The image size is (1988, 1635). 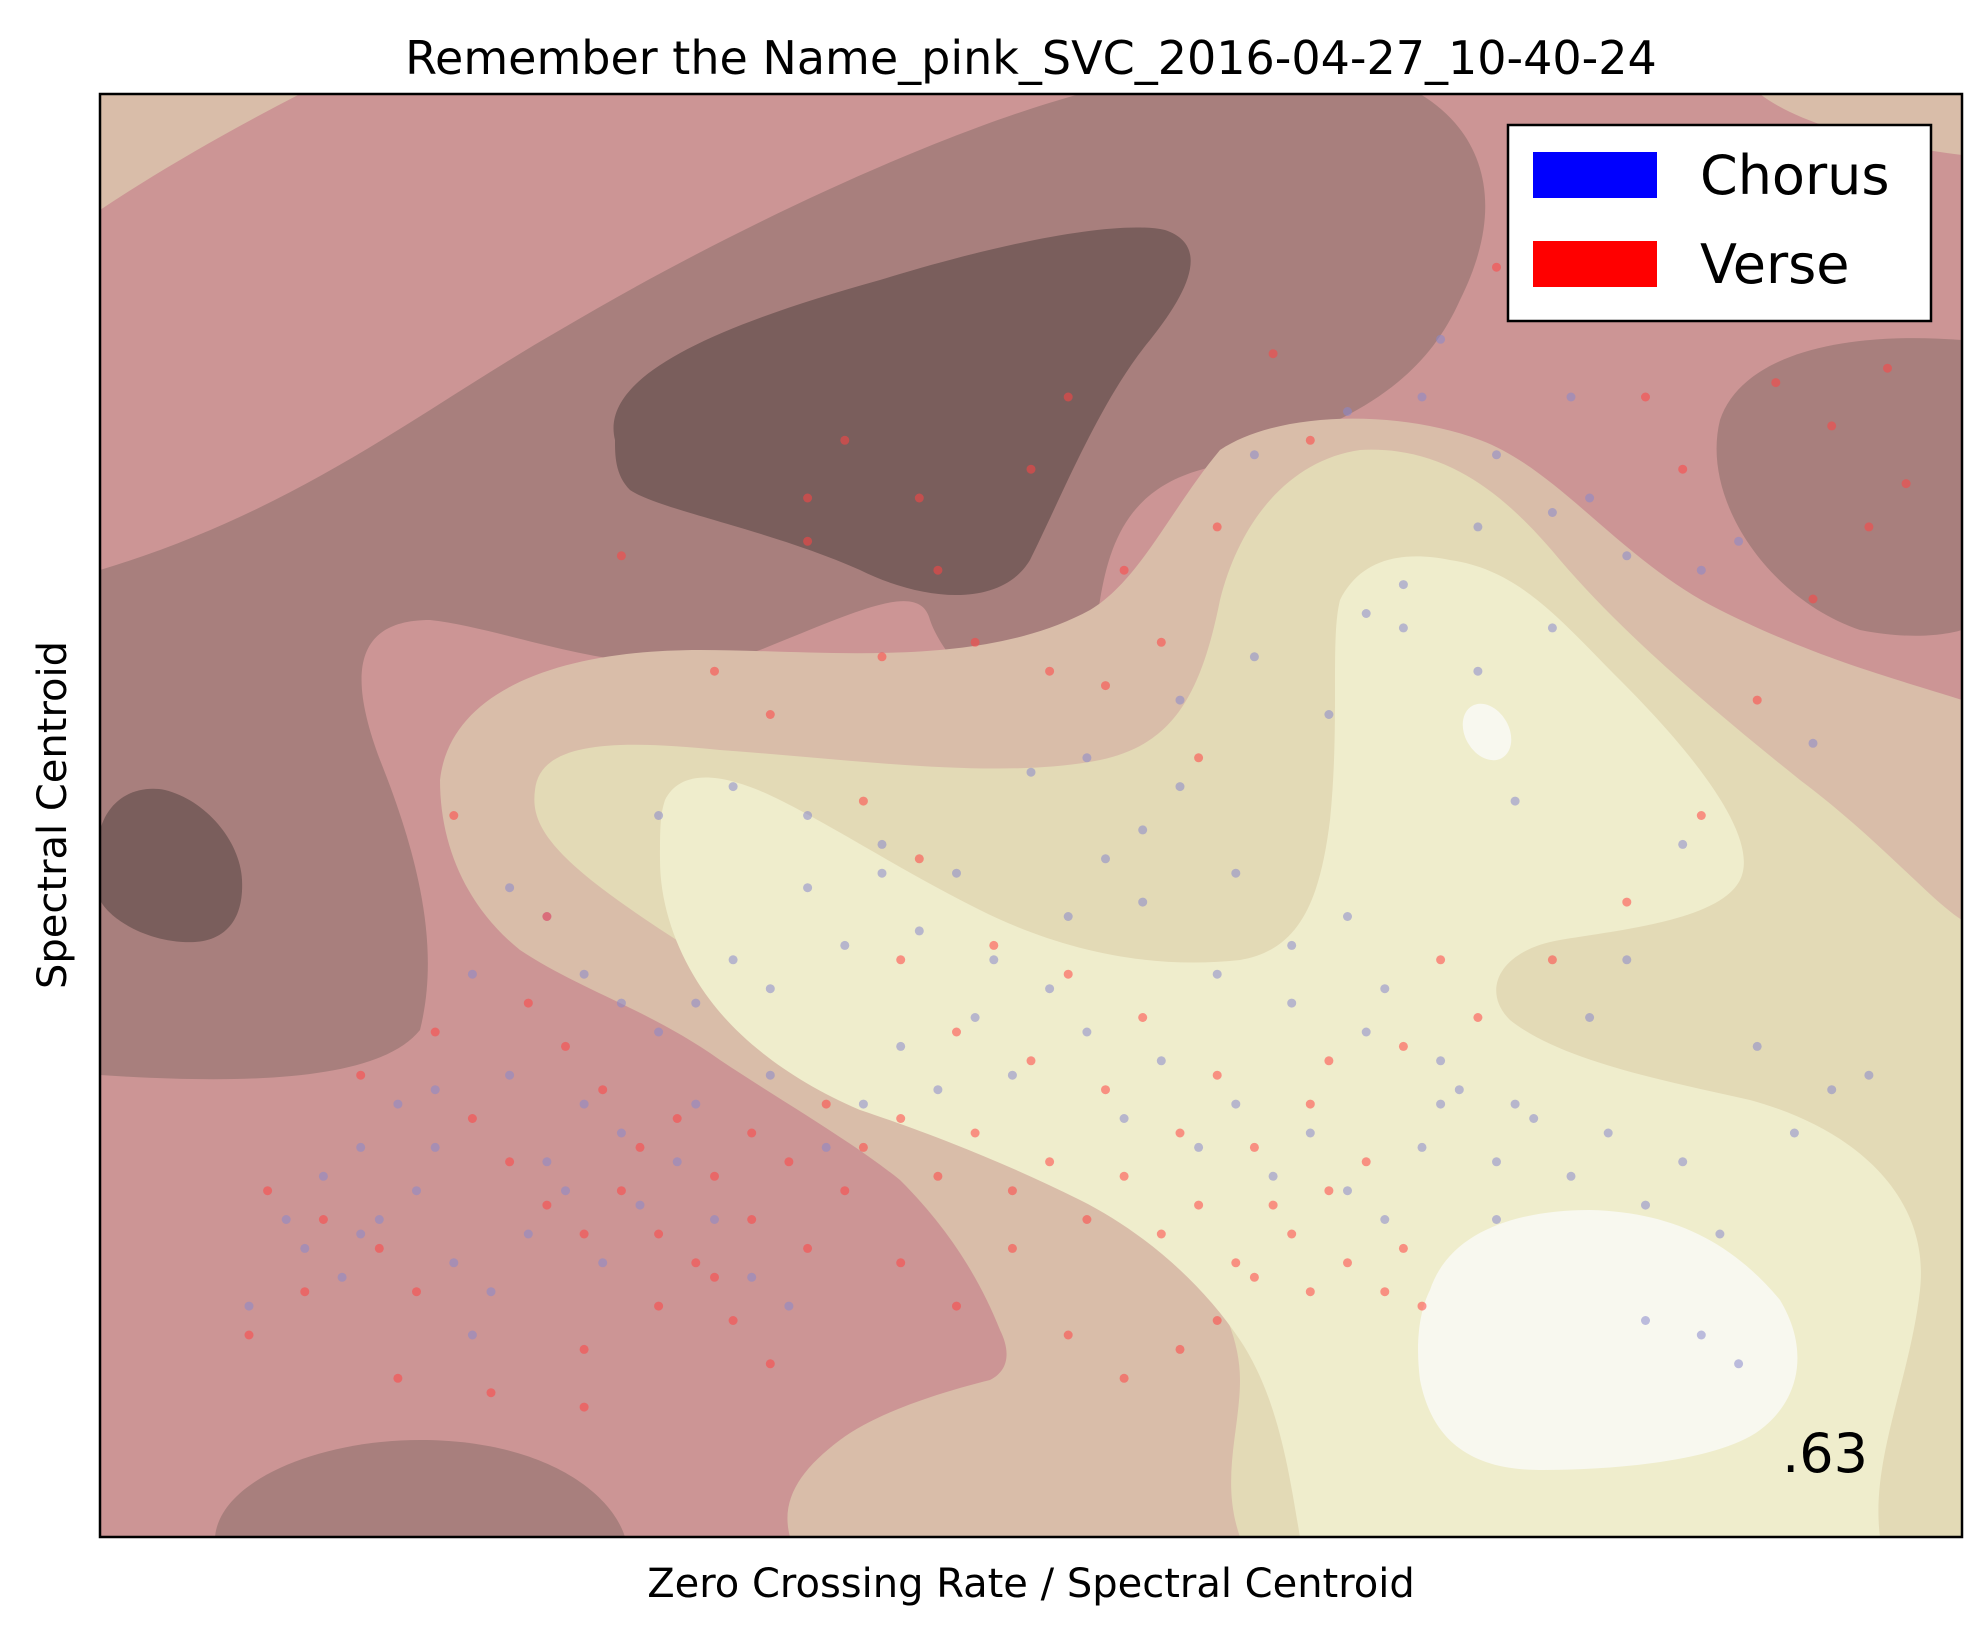 I want to click on legend-label-chorus: Chorus, so click(x=1795, y=175).